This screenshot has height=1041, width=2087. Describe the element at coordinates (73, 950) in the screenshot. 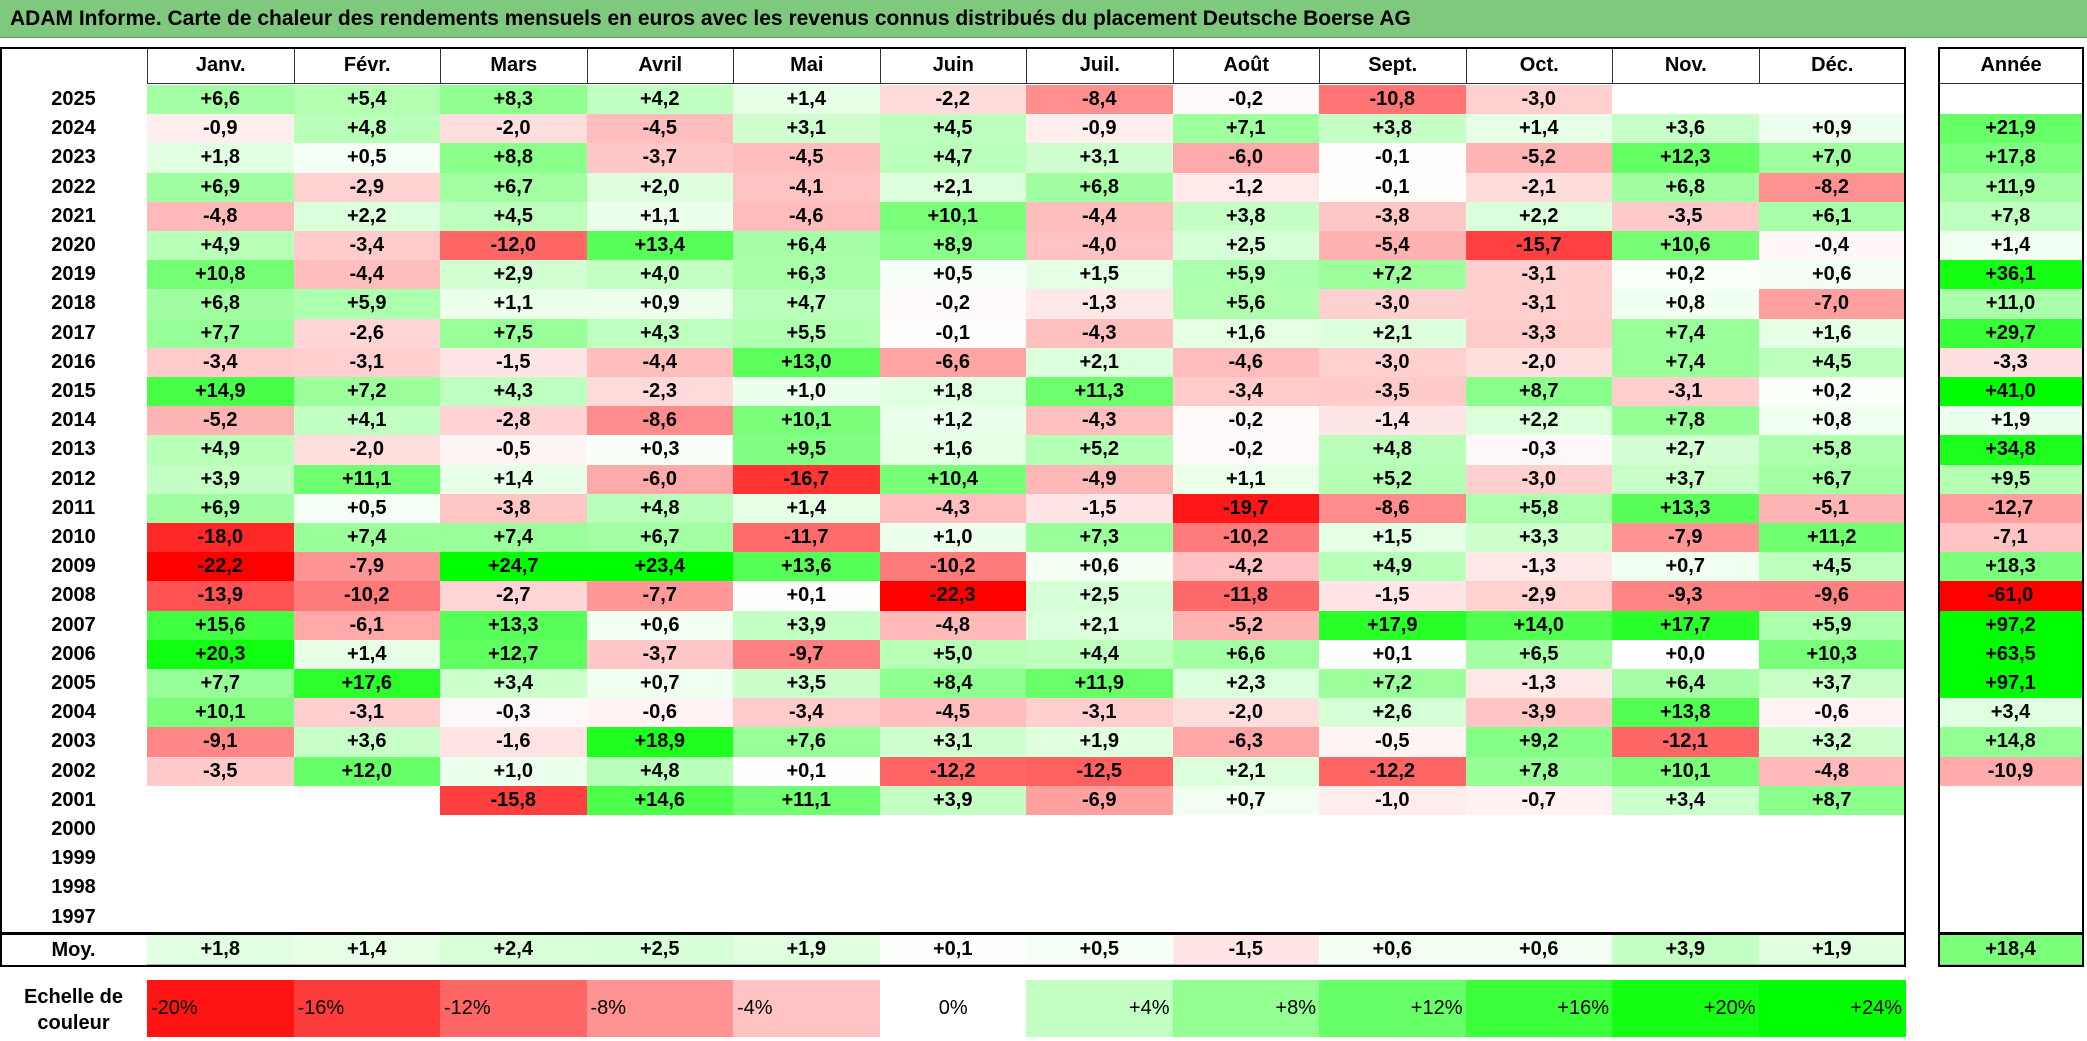

I see `average-label: Moy.` at that location.